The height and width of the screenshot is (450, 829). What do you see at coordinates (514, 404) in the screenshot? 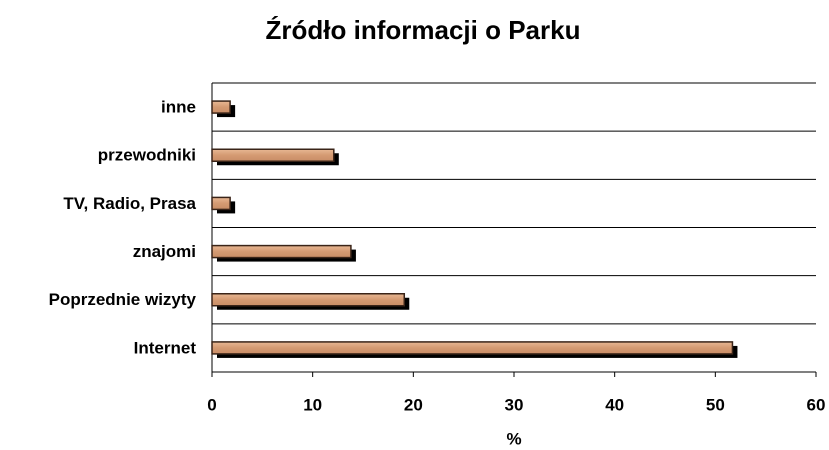
I see `x-tick-label: 30` at bounding box center [514, 404].